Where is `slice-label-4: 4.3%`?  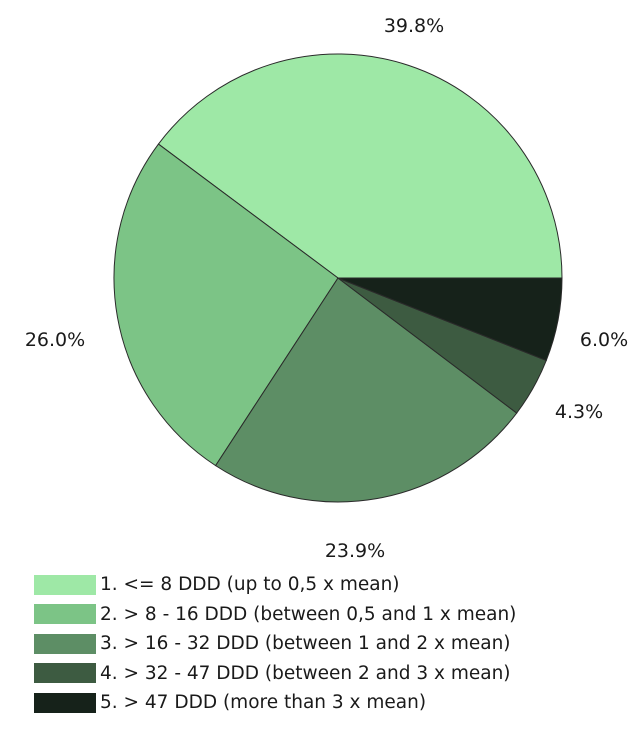
slice-label-4: 4.3% is located at coordinates (579, 412).